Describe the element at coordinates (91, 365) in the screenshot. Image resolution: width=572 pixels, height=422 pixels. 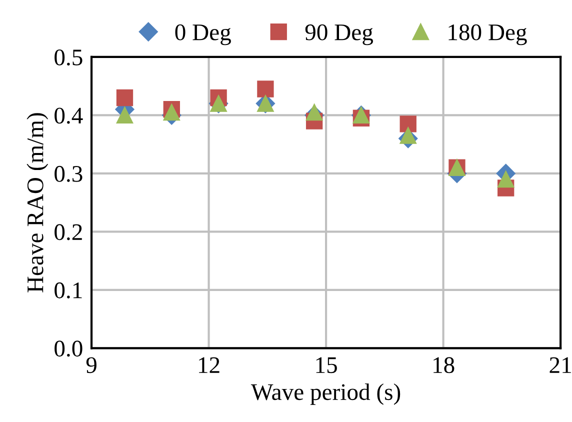
I see `x-tick-label: 9` at that location.